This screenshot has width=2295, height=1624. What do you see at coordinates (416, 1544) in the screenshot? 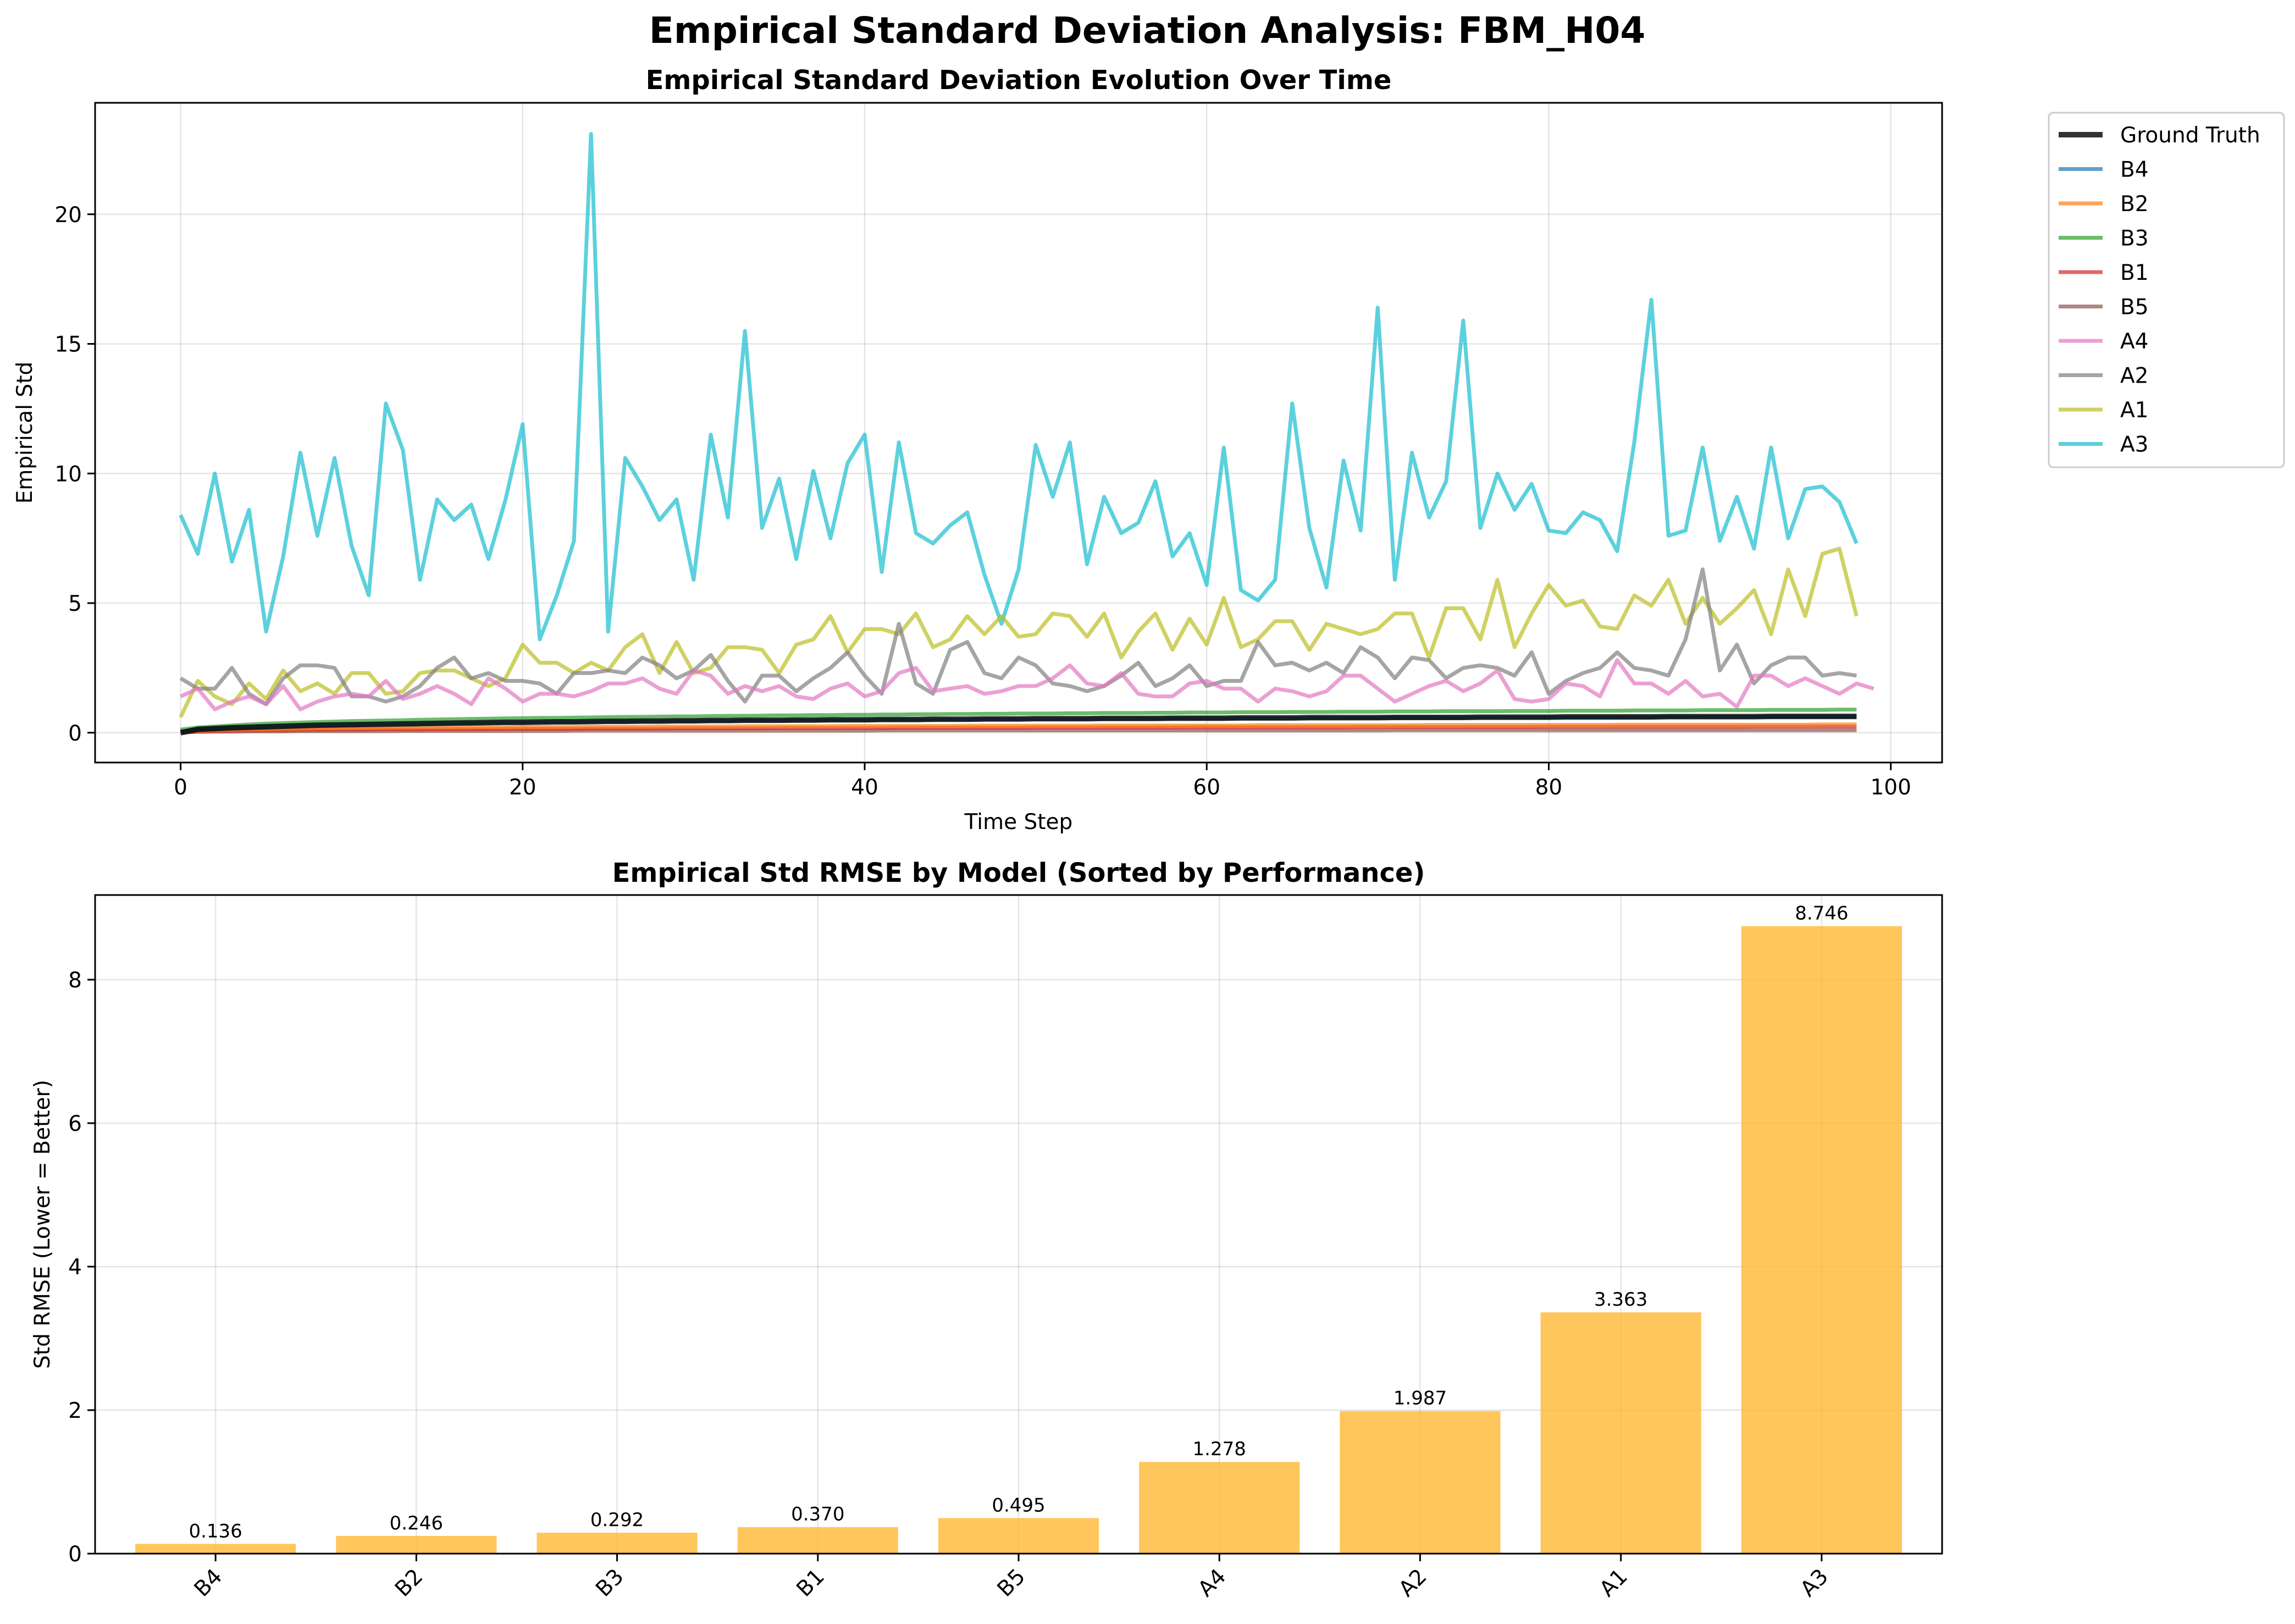
I see `bar-b2` at bounding box center [416, 1544].